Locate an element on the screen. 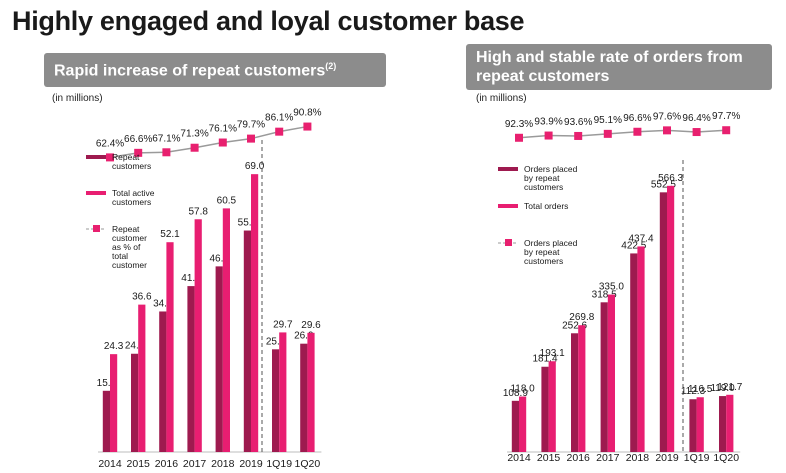  percent-label: 79.7% is located at coordinates (251, 125).